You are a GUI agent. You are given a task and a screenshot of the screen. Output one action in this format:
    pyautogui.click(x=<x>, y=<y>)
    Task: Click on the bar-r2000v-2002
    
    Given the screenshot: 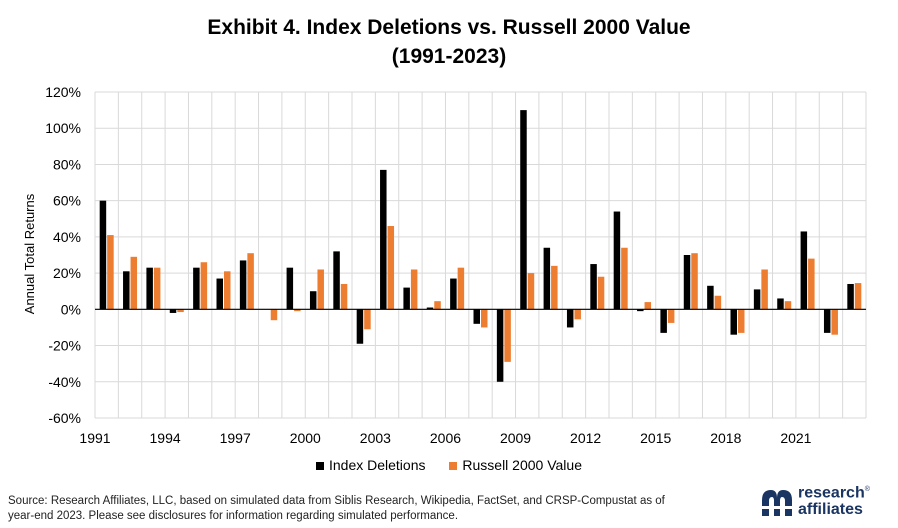 What is the action you would take?
    pyautogui.click(x=367, y=319)
    